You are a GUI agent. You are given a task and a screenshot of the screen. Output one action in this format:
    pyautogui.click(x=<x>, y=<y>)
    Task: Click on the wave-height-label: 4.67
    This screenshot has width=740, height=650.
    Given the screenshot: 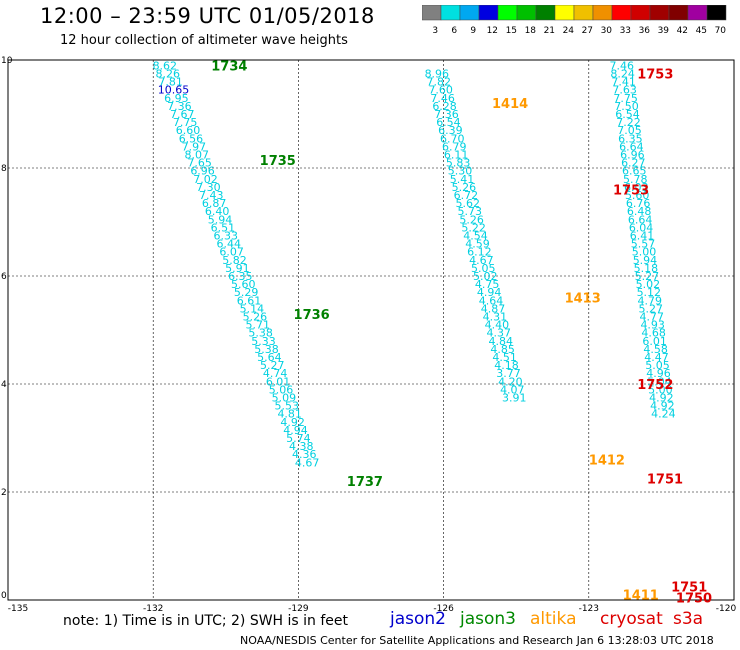 What is the action you would take?
    pyautogui.click(x=481, y=260)
    